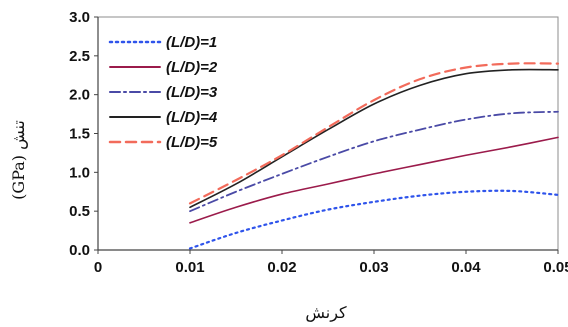  Describe the element at coordinates (98, 267) in the screenshot. I see `x-tick-label: 0` at that location.